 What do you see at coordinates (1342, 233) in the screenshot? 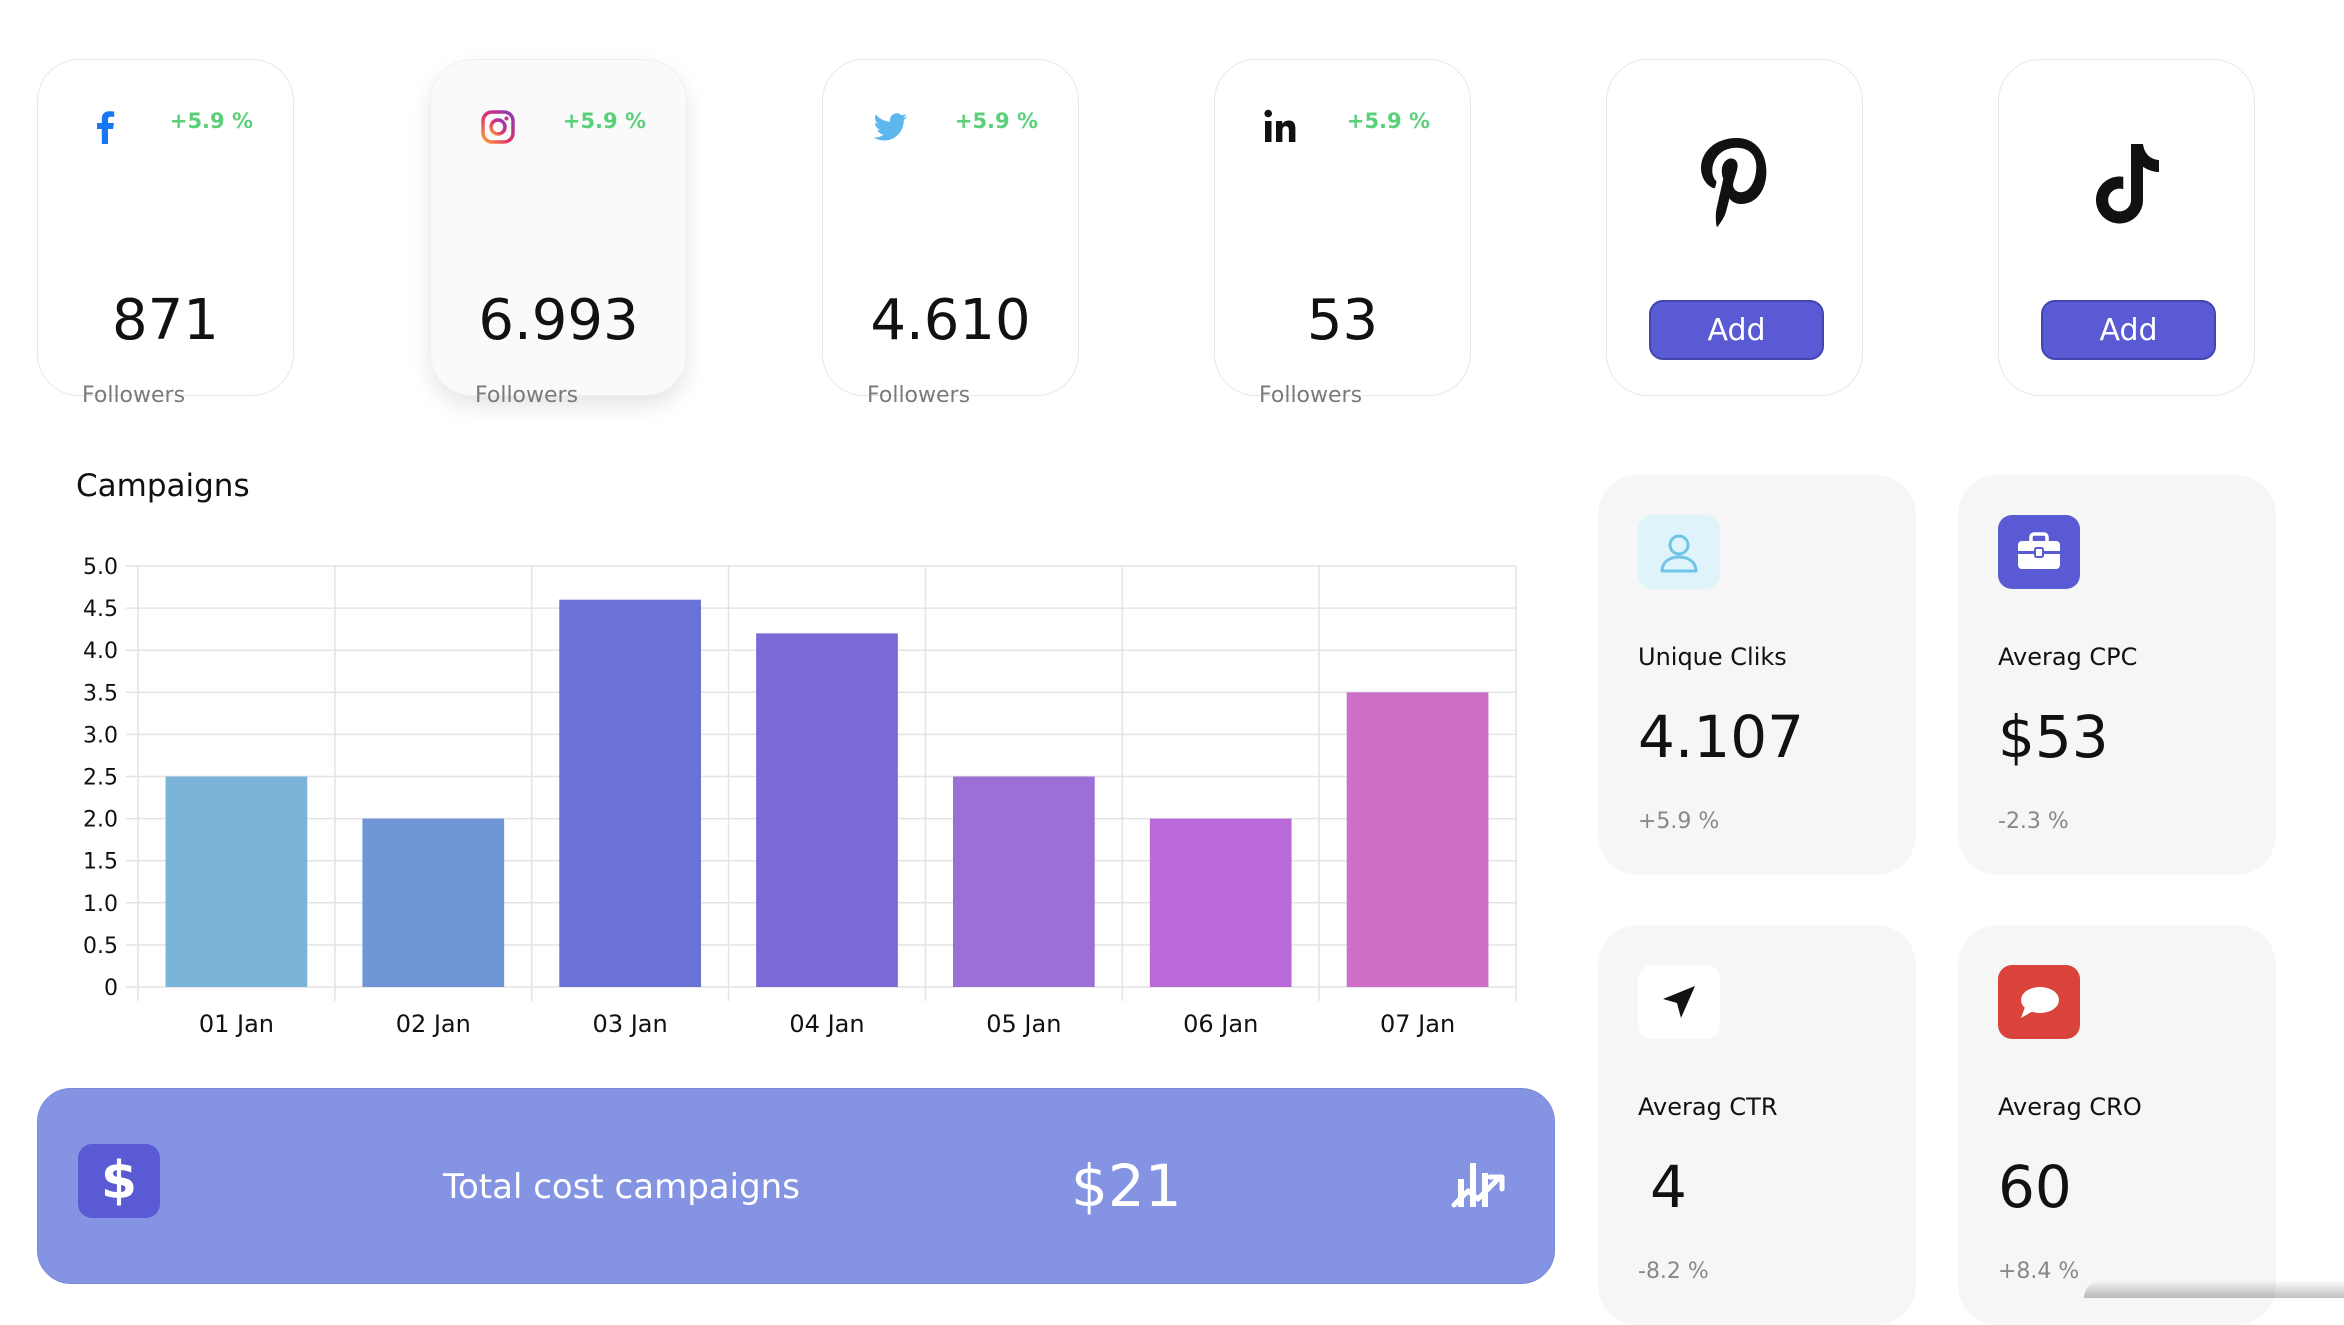
I see `linkedin-card: +5.9 % 53 Followers` at bounding box center [1342, 233].